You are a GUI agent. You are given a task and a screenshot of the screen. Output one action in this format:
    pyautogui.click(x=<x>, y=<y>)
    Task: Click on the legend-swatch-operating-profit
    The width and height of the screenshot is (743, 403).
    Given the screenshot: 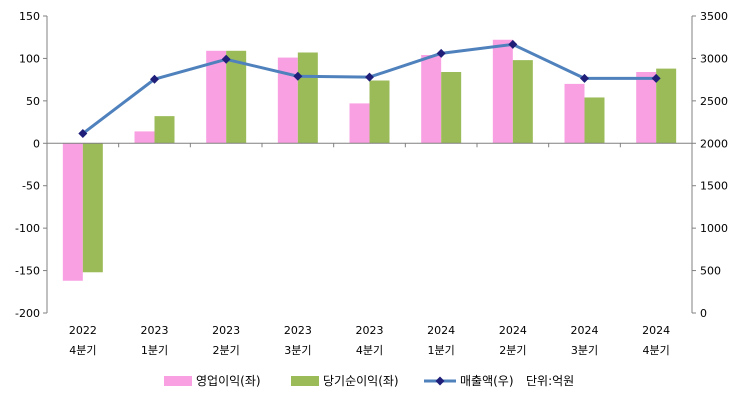 What is the action you would take?
    pyautogui.click(x=178, y=381)
    